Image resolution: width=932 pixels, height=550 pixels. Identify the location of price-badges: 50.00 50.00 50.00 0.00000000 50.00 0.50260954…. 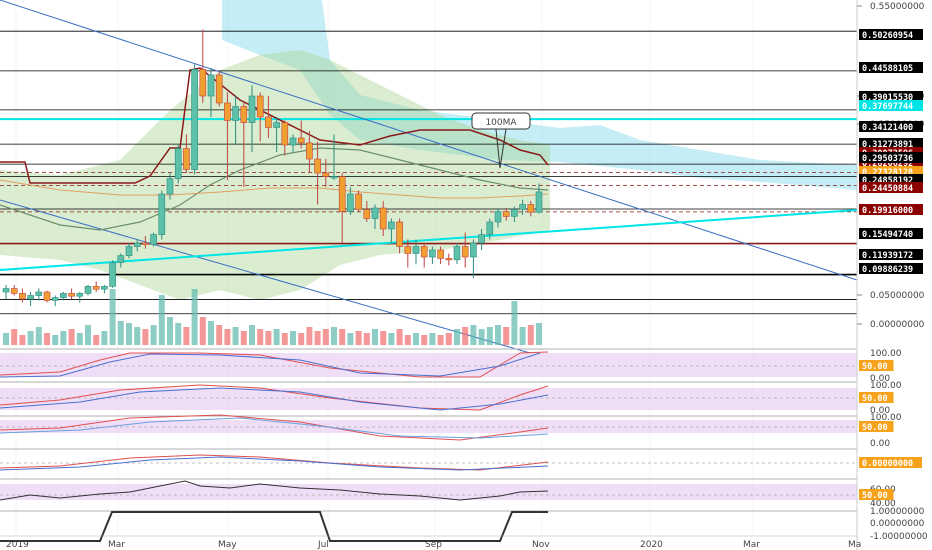
(891, 265).